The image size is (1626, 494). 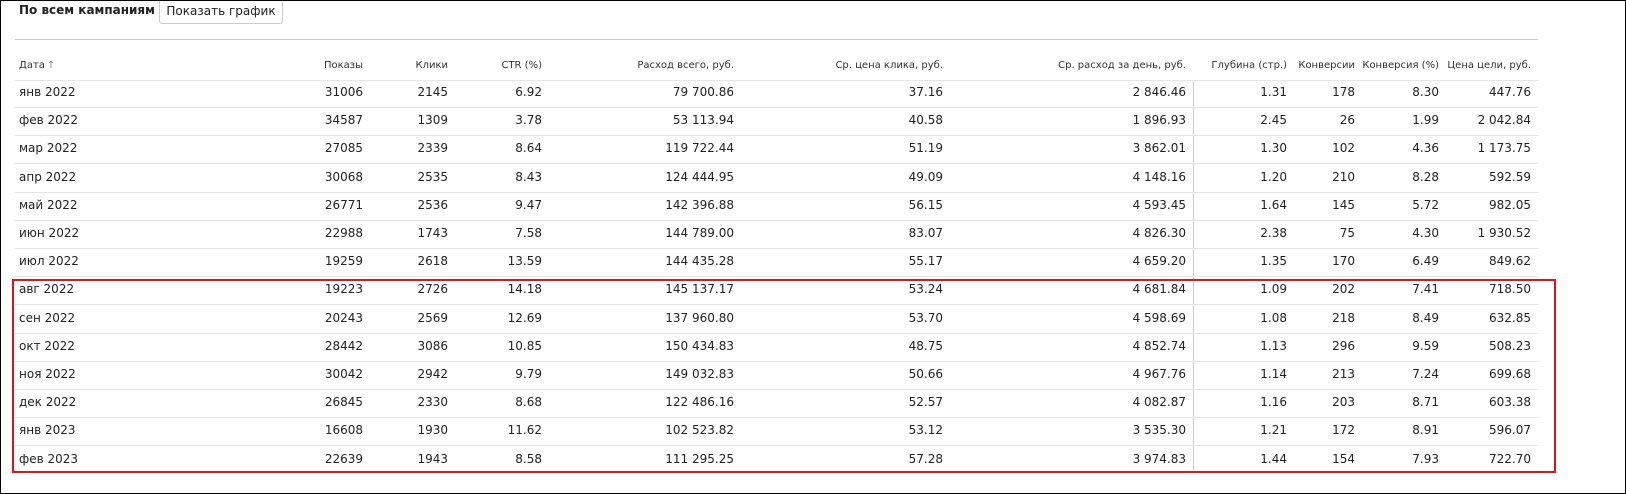 I want to click on value-cell: 218, so click(x=1343, y=317).